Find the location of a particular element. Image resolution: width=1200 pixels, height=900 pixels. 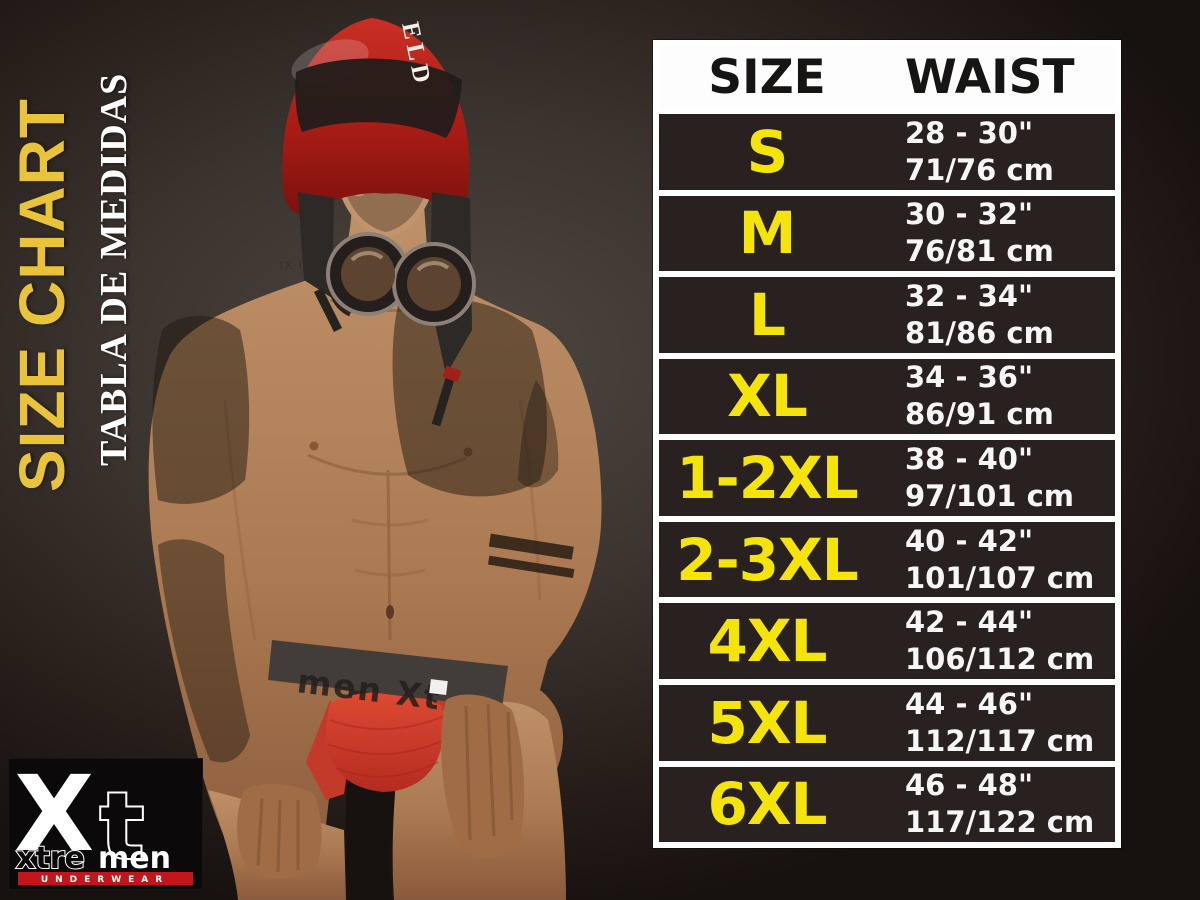

waist-cm: 86/91 cm is located at coordinates (979, 414).